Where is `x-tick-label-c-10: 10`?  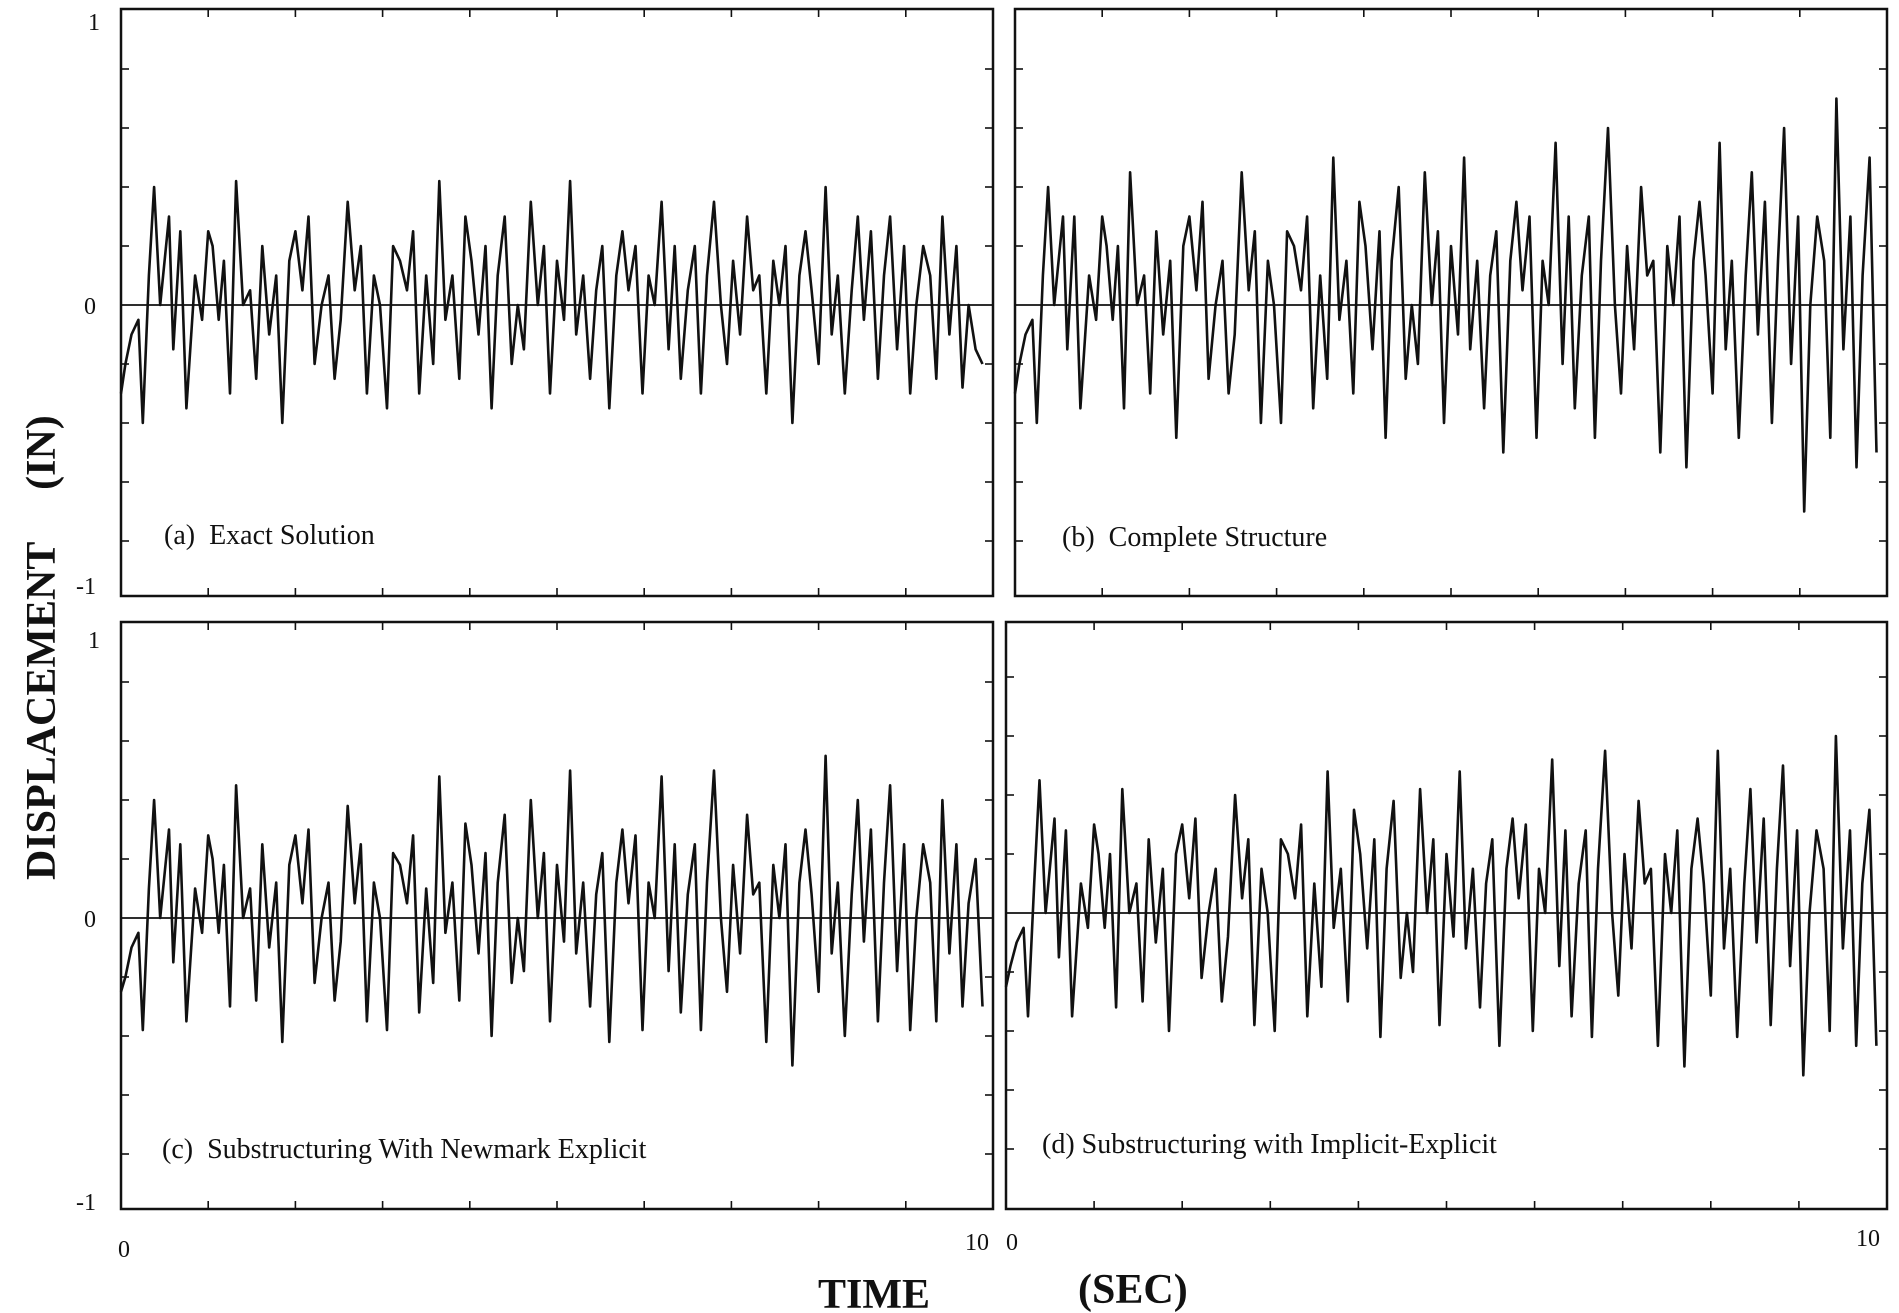 x-tick-label-c-10: 10 is located at coordinates (977, 1243).